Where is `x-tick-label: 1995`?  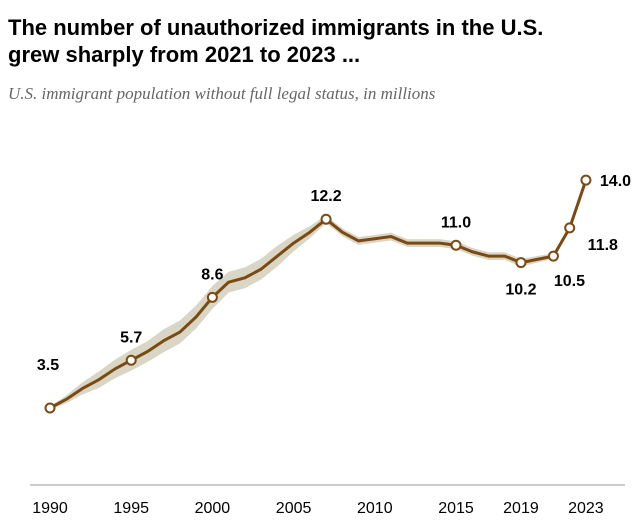 x-tick-label: 1995 is located at coordinates (131, 508).